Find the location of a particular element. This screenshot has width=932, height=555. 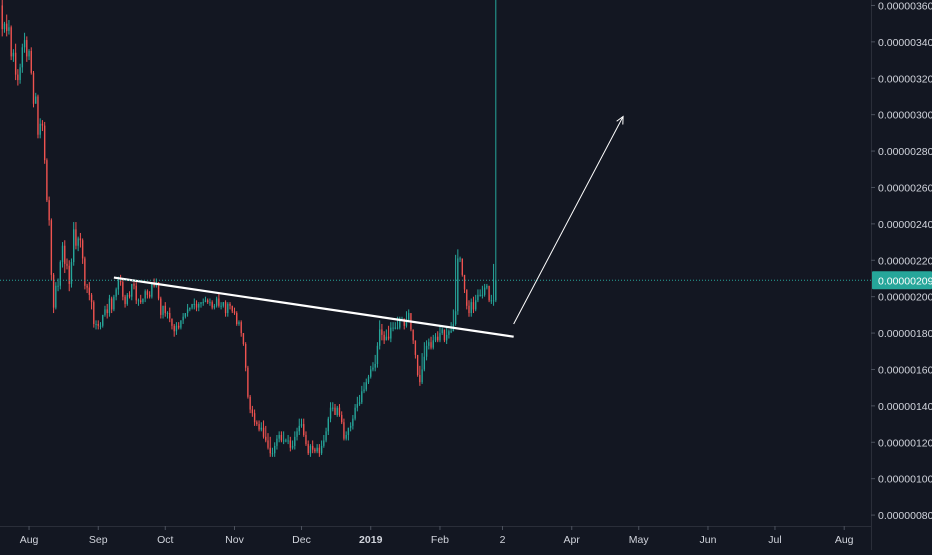

time-axis: Aug Sep Oct Nov Dec 2019 Feb 2 Apr May Jun Jul Aug is located at coordinates (437, 536).